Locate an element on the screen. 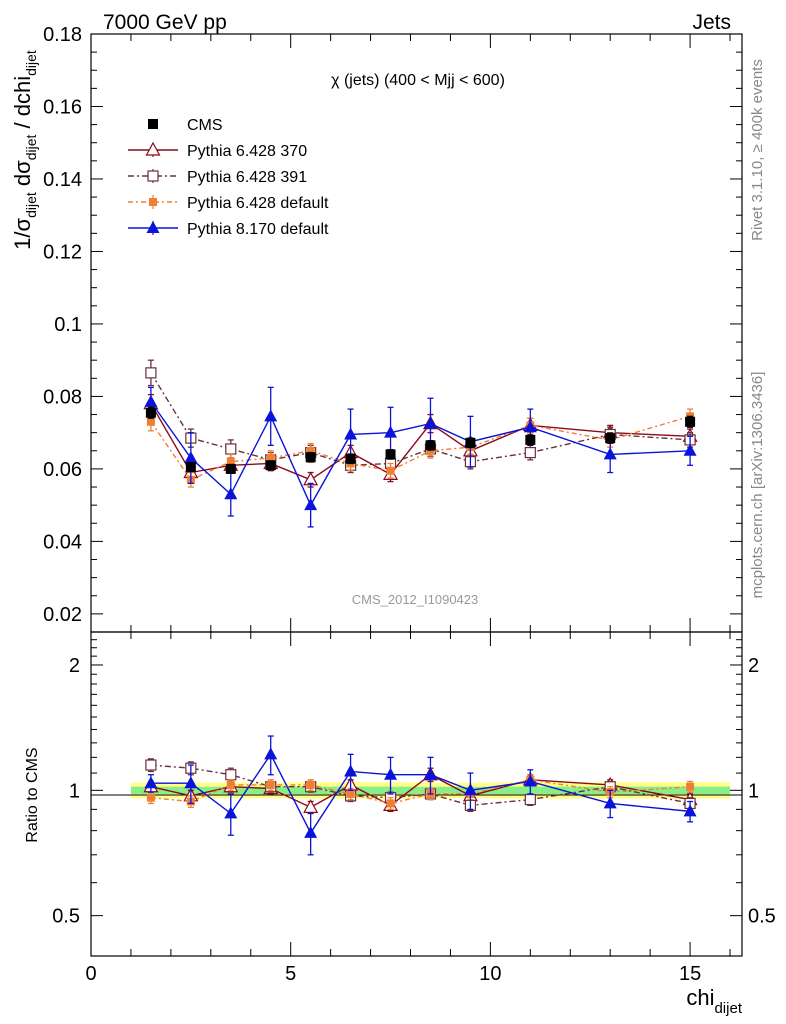 The image size is (786, 1024). main-y-tick-label: 0.18 is located at coordinates (62, 35).